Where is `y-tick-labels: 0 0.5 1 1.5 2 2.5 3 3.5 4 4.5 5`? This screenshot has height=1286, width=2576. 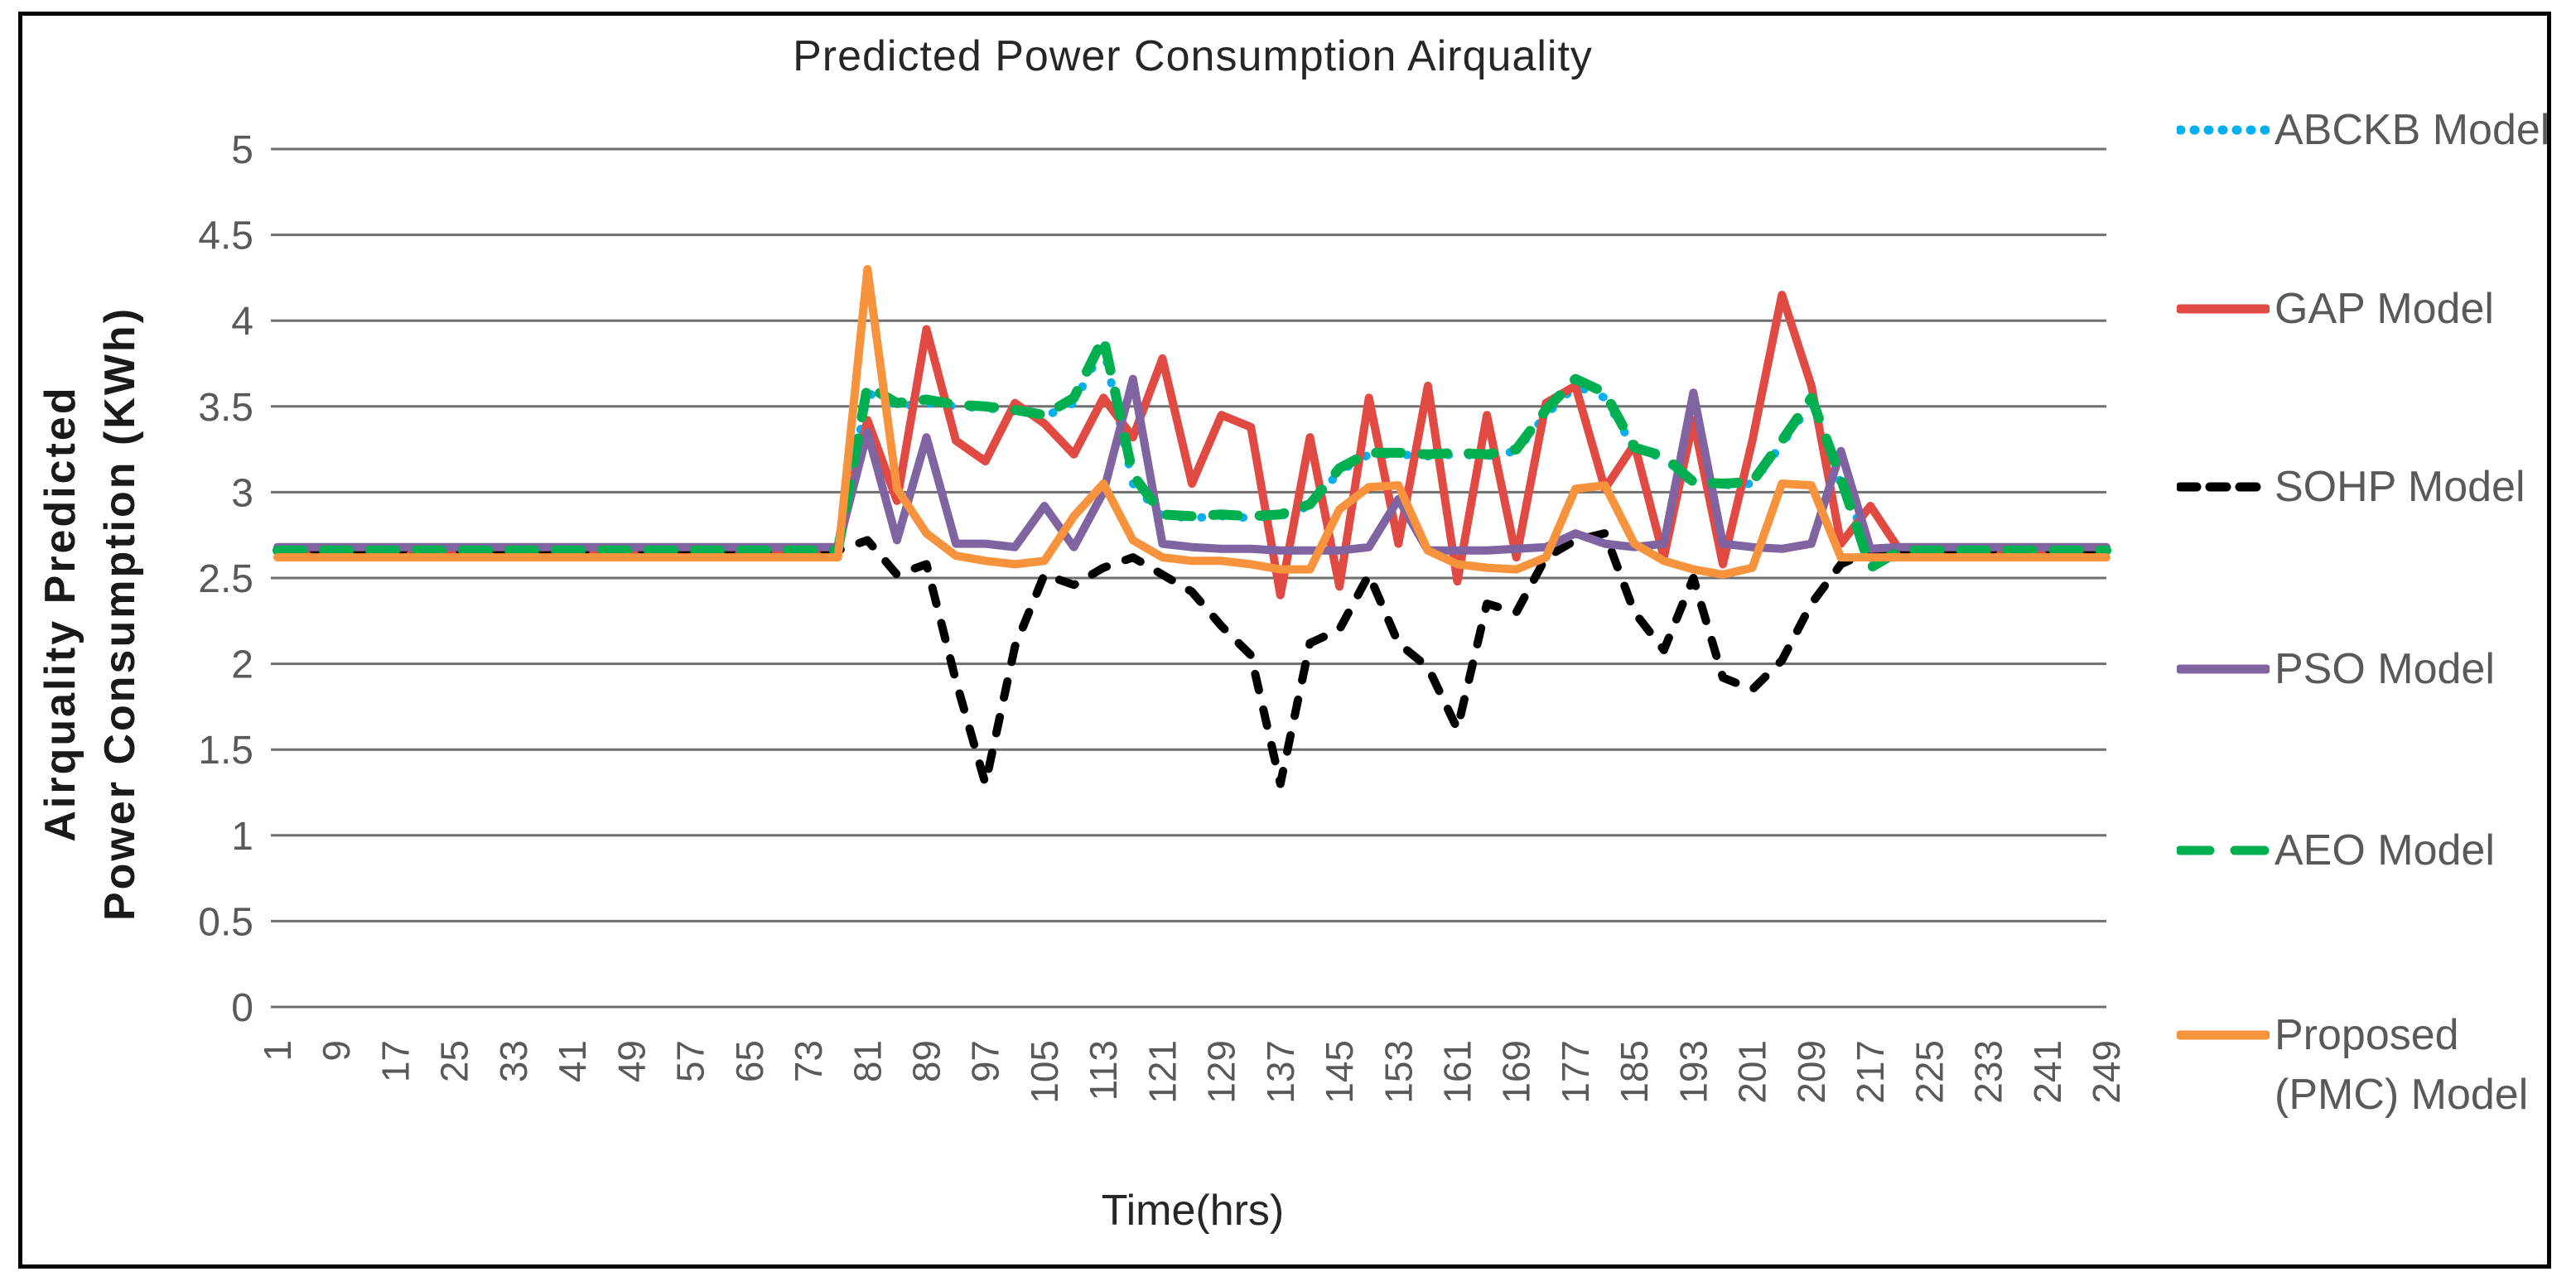
y-tick-labels: 0 0.5 1 1.5 2 2.5 3 3.5 4 4.5 5 is located at coordinates (225, 579).